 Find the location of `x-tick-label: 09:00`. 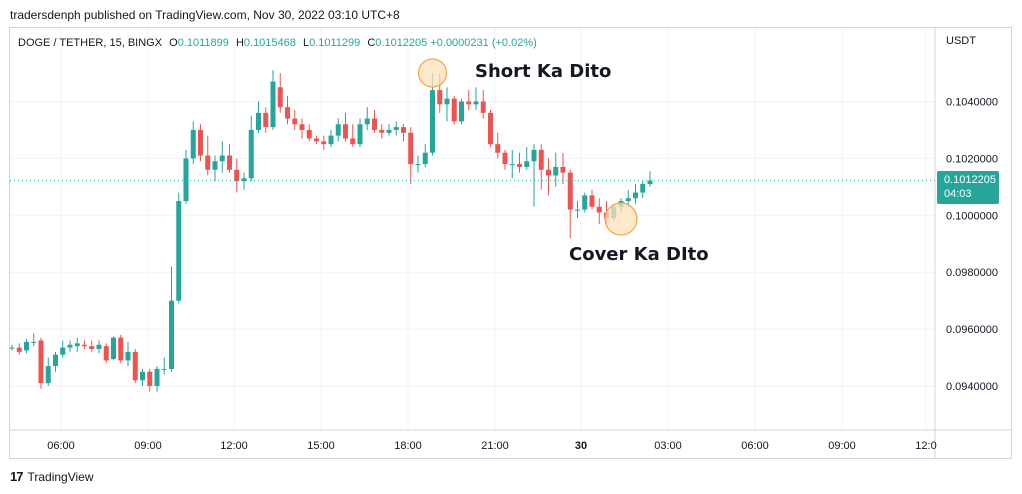

x-tick-label: 09:00 is located at coordinates (842, 446).